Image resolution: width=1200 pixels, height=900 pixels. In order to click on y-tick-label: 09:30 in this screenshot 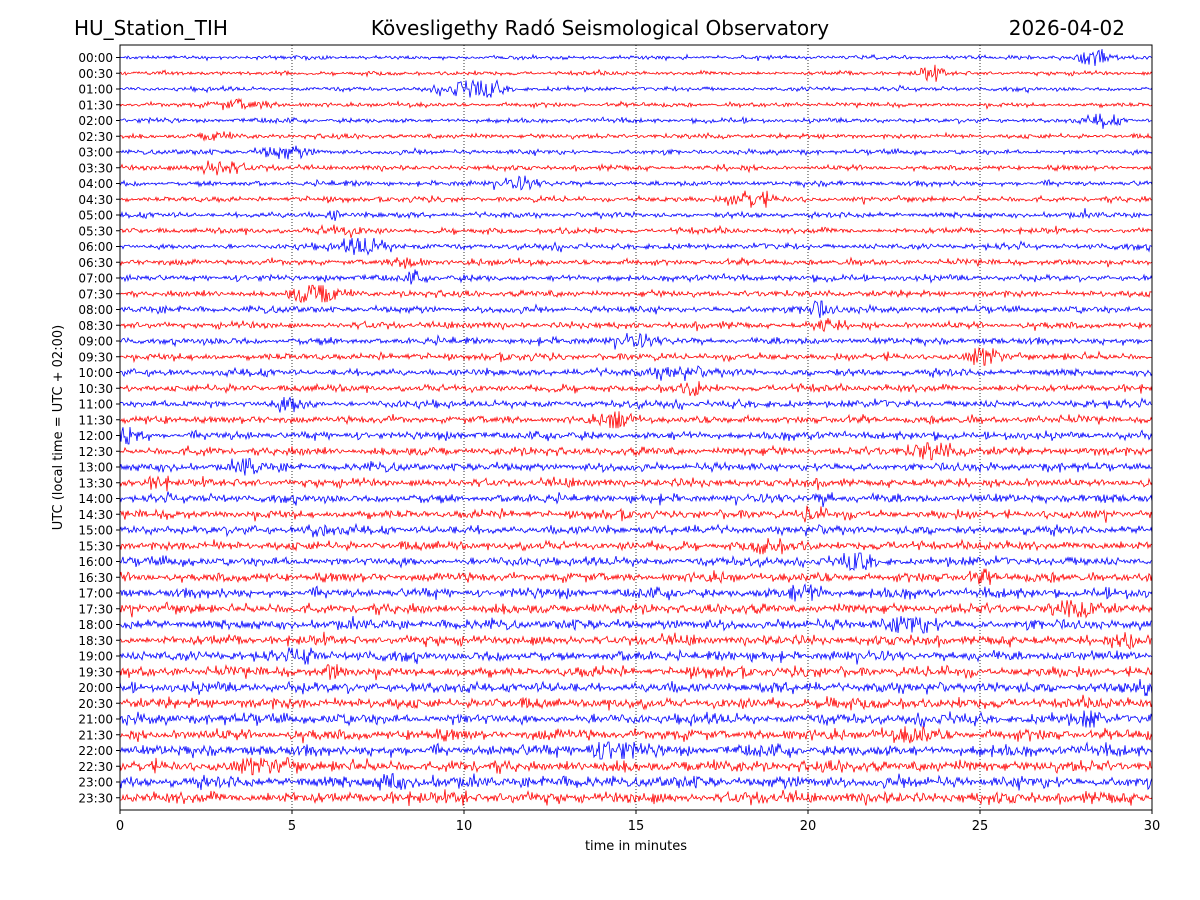, I will do `click(95, 357)`.